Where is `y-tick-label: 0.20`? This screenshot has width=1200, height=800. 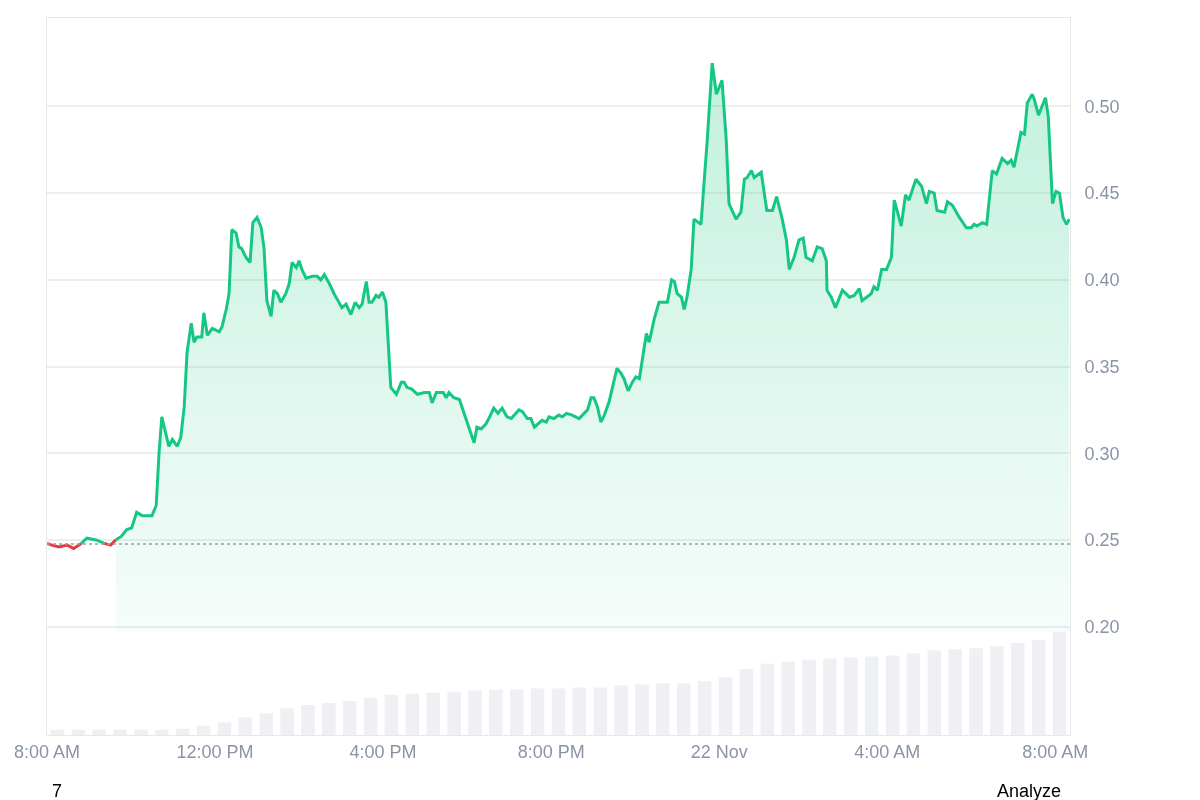 y-tick-label: 0.20 is located at coordinates (1102, 626).